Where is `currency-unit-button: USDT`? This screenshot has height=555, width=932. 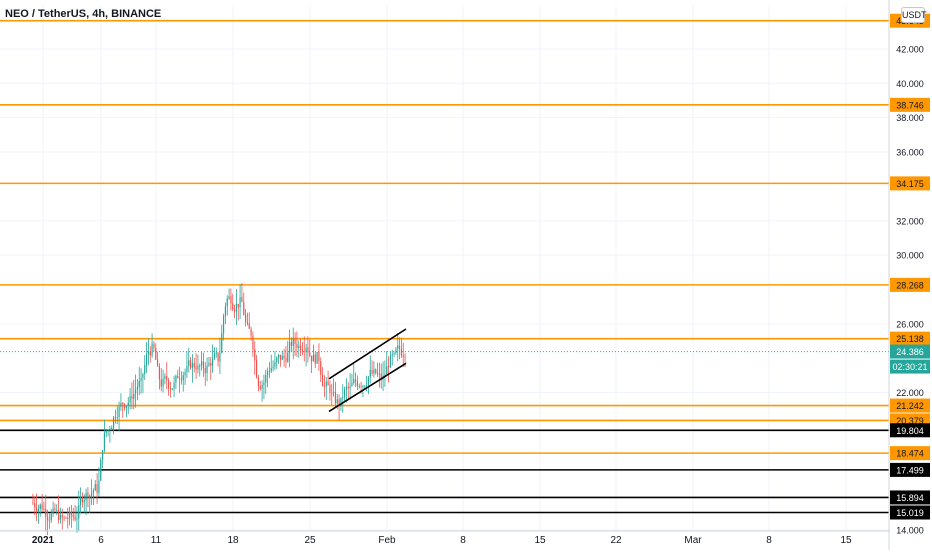 currency-unit-button: USDT is located at coordinates (914, 15).